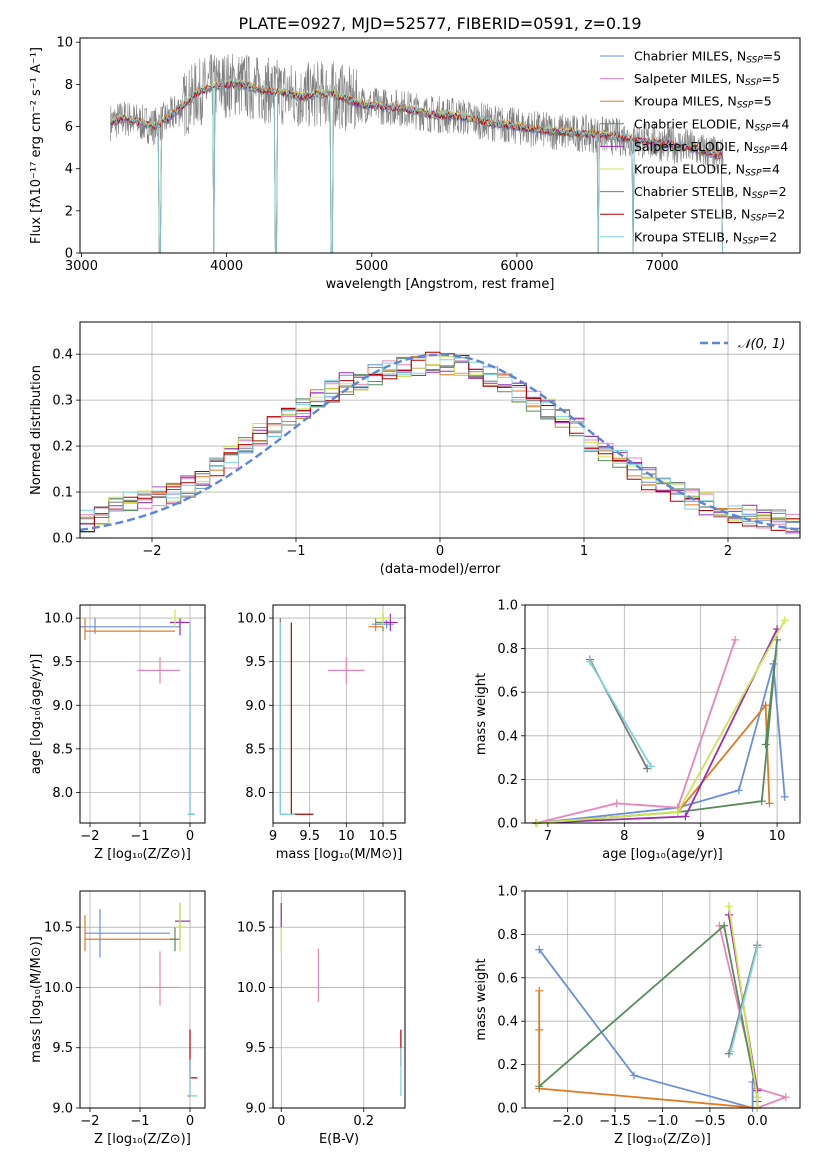 The image size is (819, 1170). Describe the element at coordinates (36, 714) in the screenshot. I see `y-axis-label: age [log₁₀(age/yr)]` at that location.